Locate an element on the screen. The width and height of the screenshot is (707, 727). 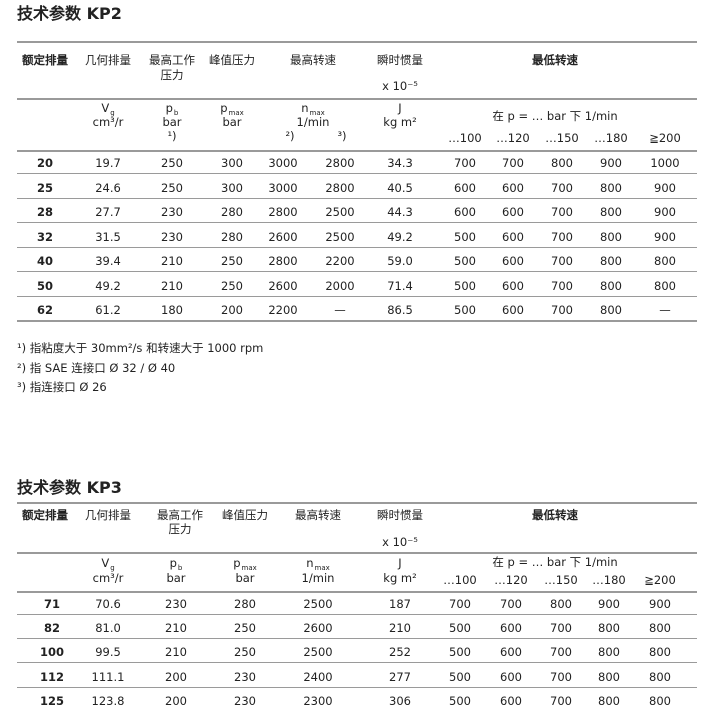
table-cell: 24.6 is located at coordinates (108, 187).